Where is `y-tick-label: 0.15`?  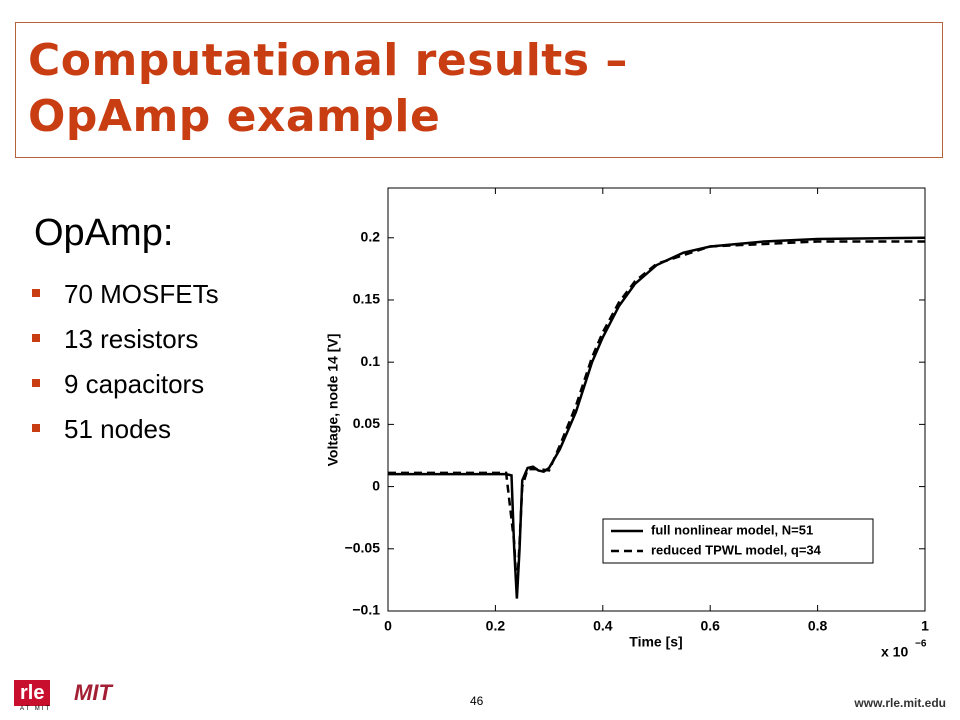 y-tick-label: 0.15 is located at coordinates (366, 299).